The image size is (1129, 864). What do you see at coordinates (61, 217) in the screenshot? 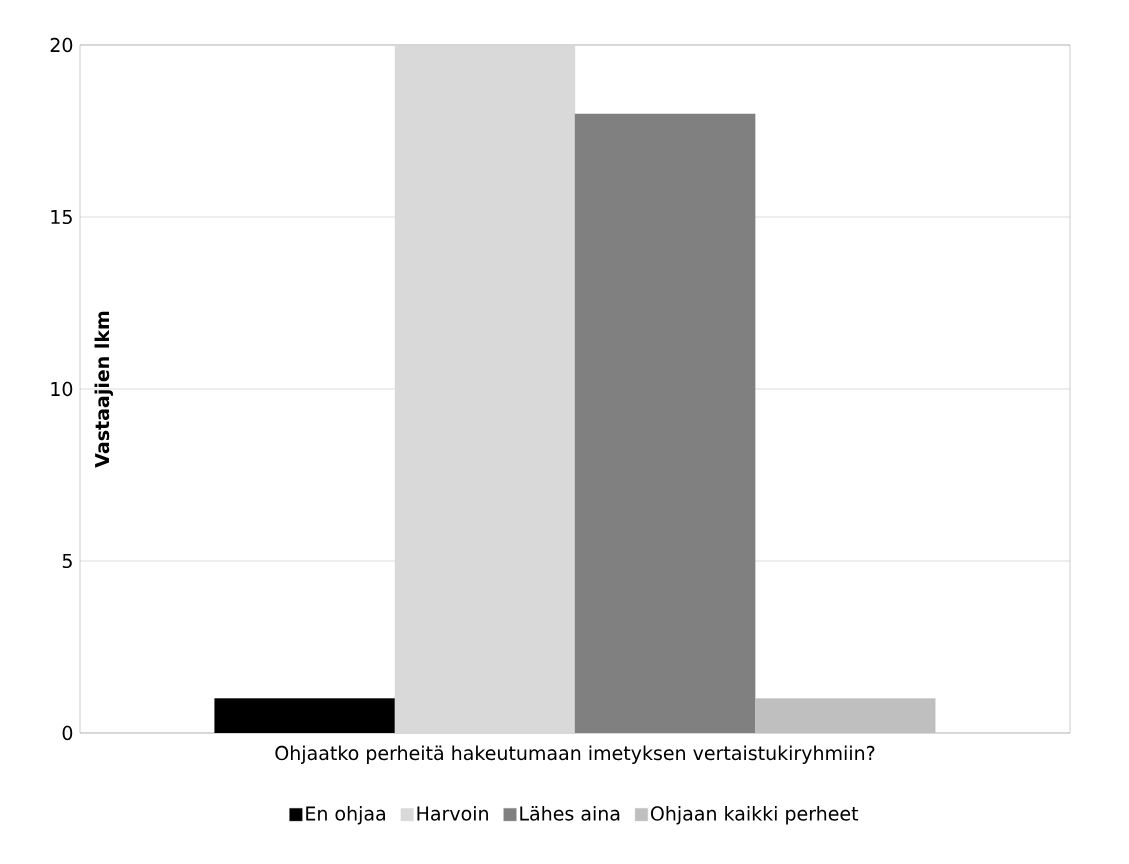
I see `y-tick-label: 15` at bounding box center [61, 217].